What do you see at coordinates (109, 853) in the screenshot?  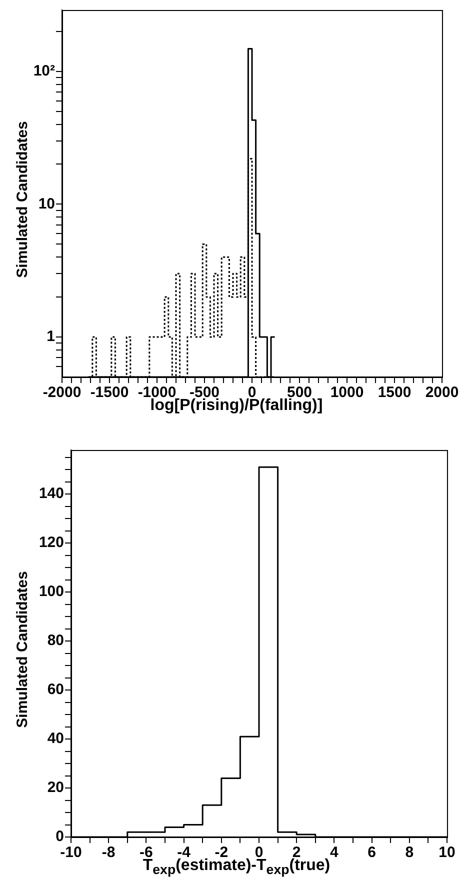 I see `x-tick-label: -8` at bounding box center [109, 853].